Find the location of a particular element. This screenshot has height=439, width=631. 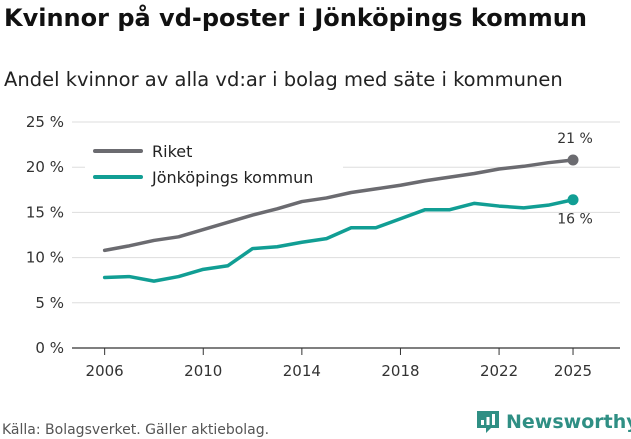

y-tick-label: 25 % is located at coordinates (45, 122).